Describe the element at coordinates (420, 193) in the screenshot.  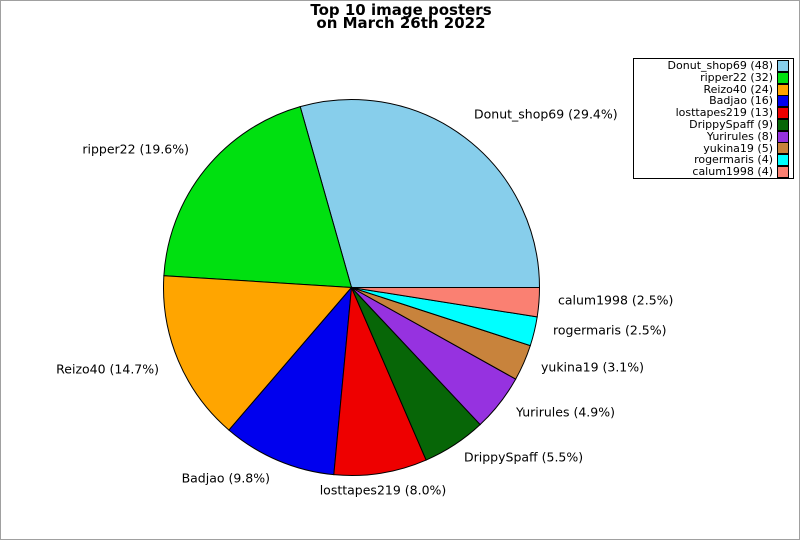
I see `pie-slice-Donut_shop69` at that location.